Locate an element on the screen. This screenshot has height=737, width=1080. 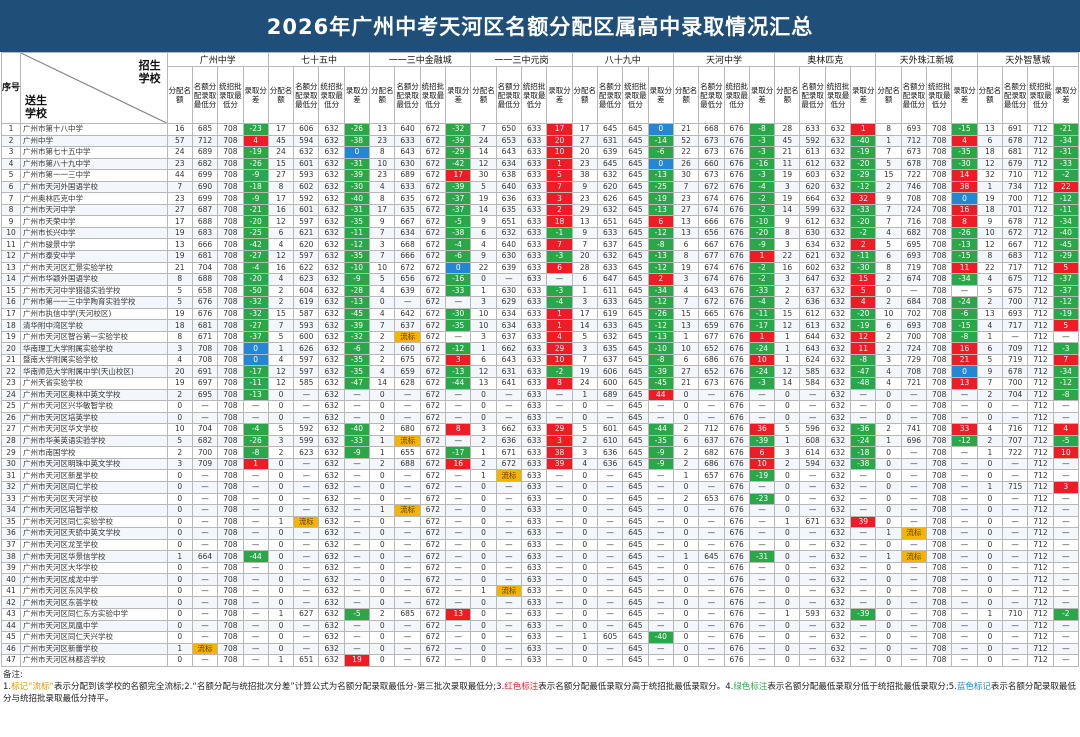
row-number: 14 is located at coordinates (11, 279).